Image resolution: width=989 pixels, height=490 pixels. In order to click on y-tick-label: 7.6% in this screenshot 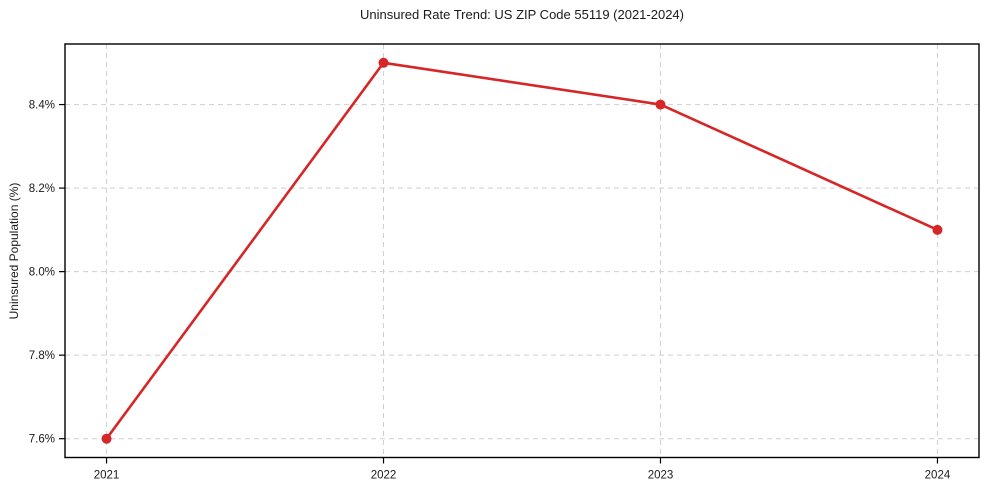, I will do `click(42, 440)`.